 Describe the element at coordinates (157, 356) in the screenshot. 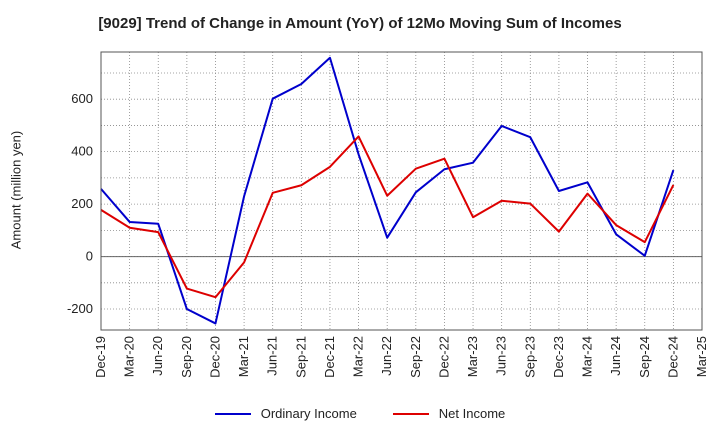

I see `x-tick-label: Jun-20` at that location.